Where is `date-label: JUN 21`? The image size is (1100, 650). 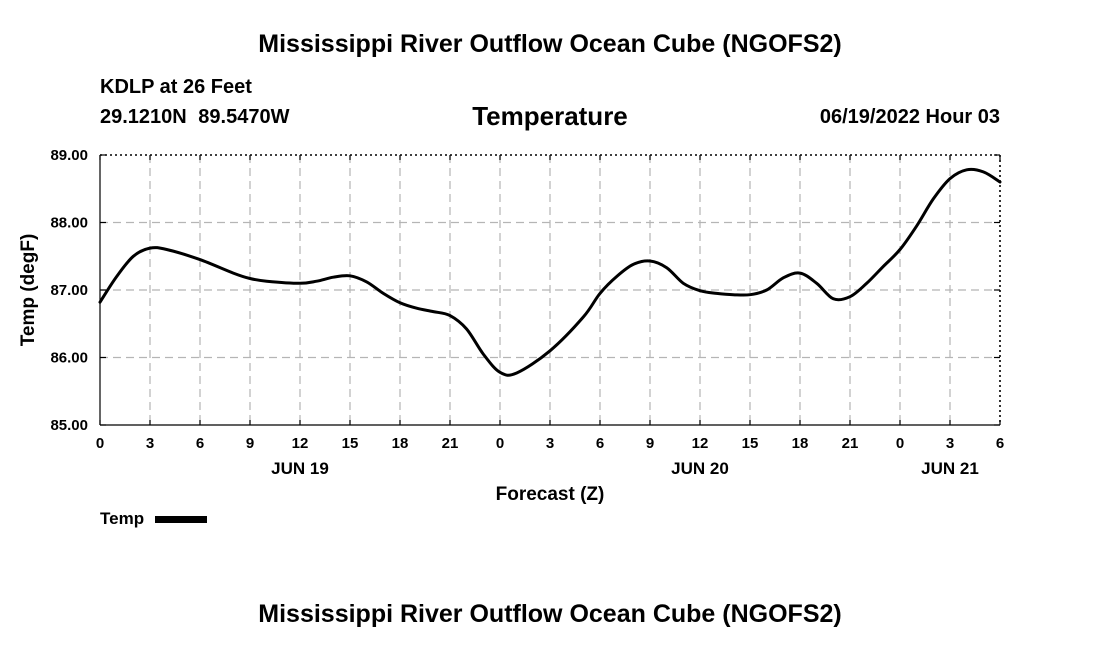
date-label: JUN 21 is located at coordinates (950, 468).